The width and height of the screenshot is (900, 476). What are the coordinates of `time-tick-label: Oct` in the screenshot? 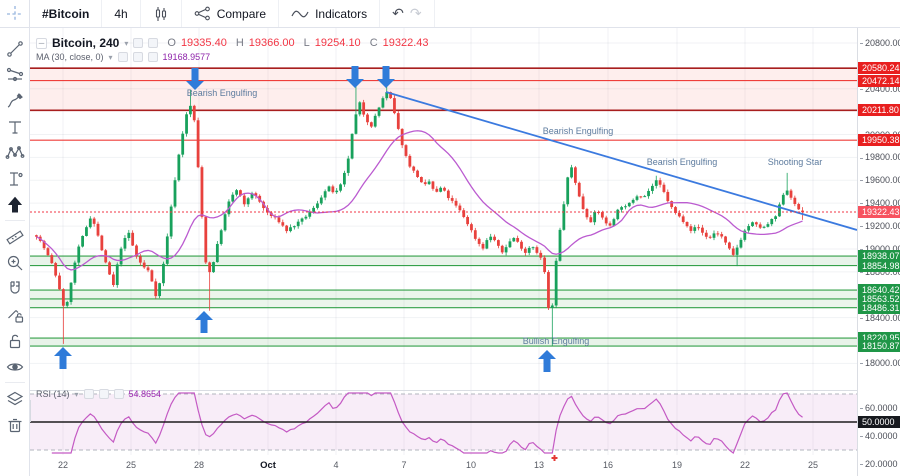 It's located at (268, 465).